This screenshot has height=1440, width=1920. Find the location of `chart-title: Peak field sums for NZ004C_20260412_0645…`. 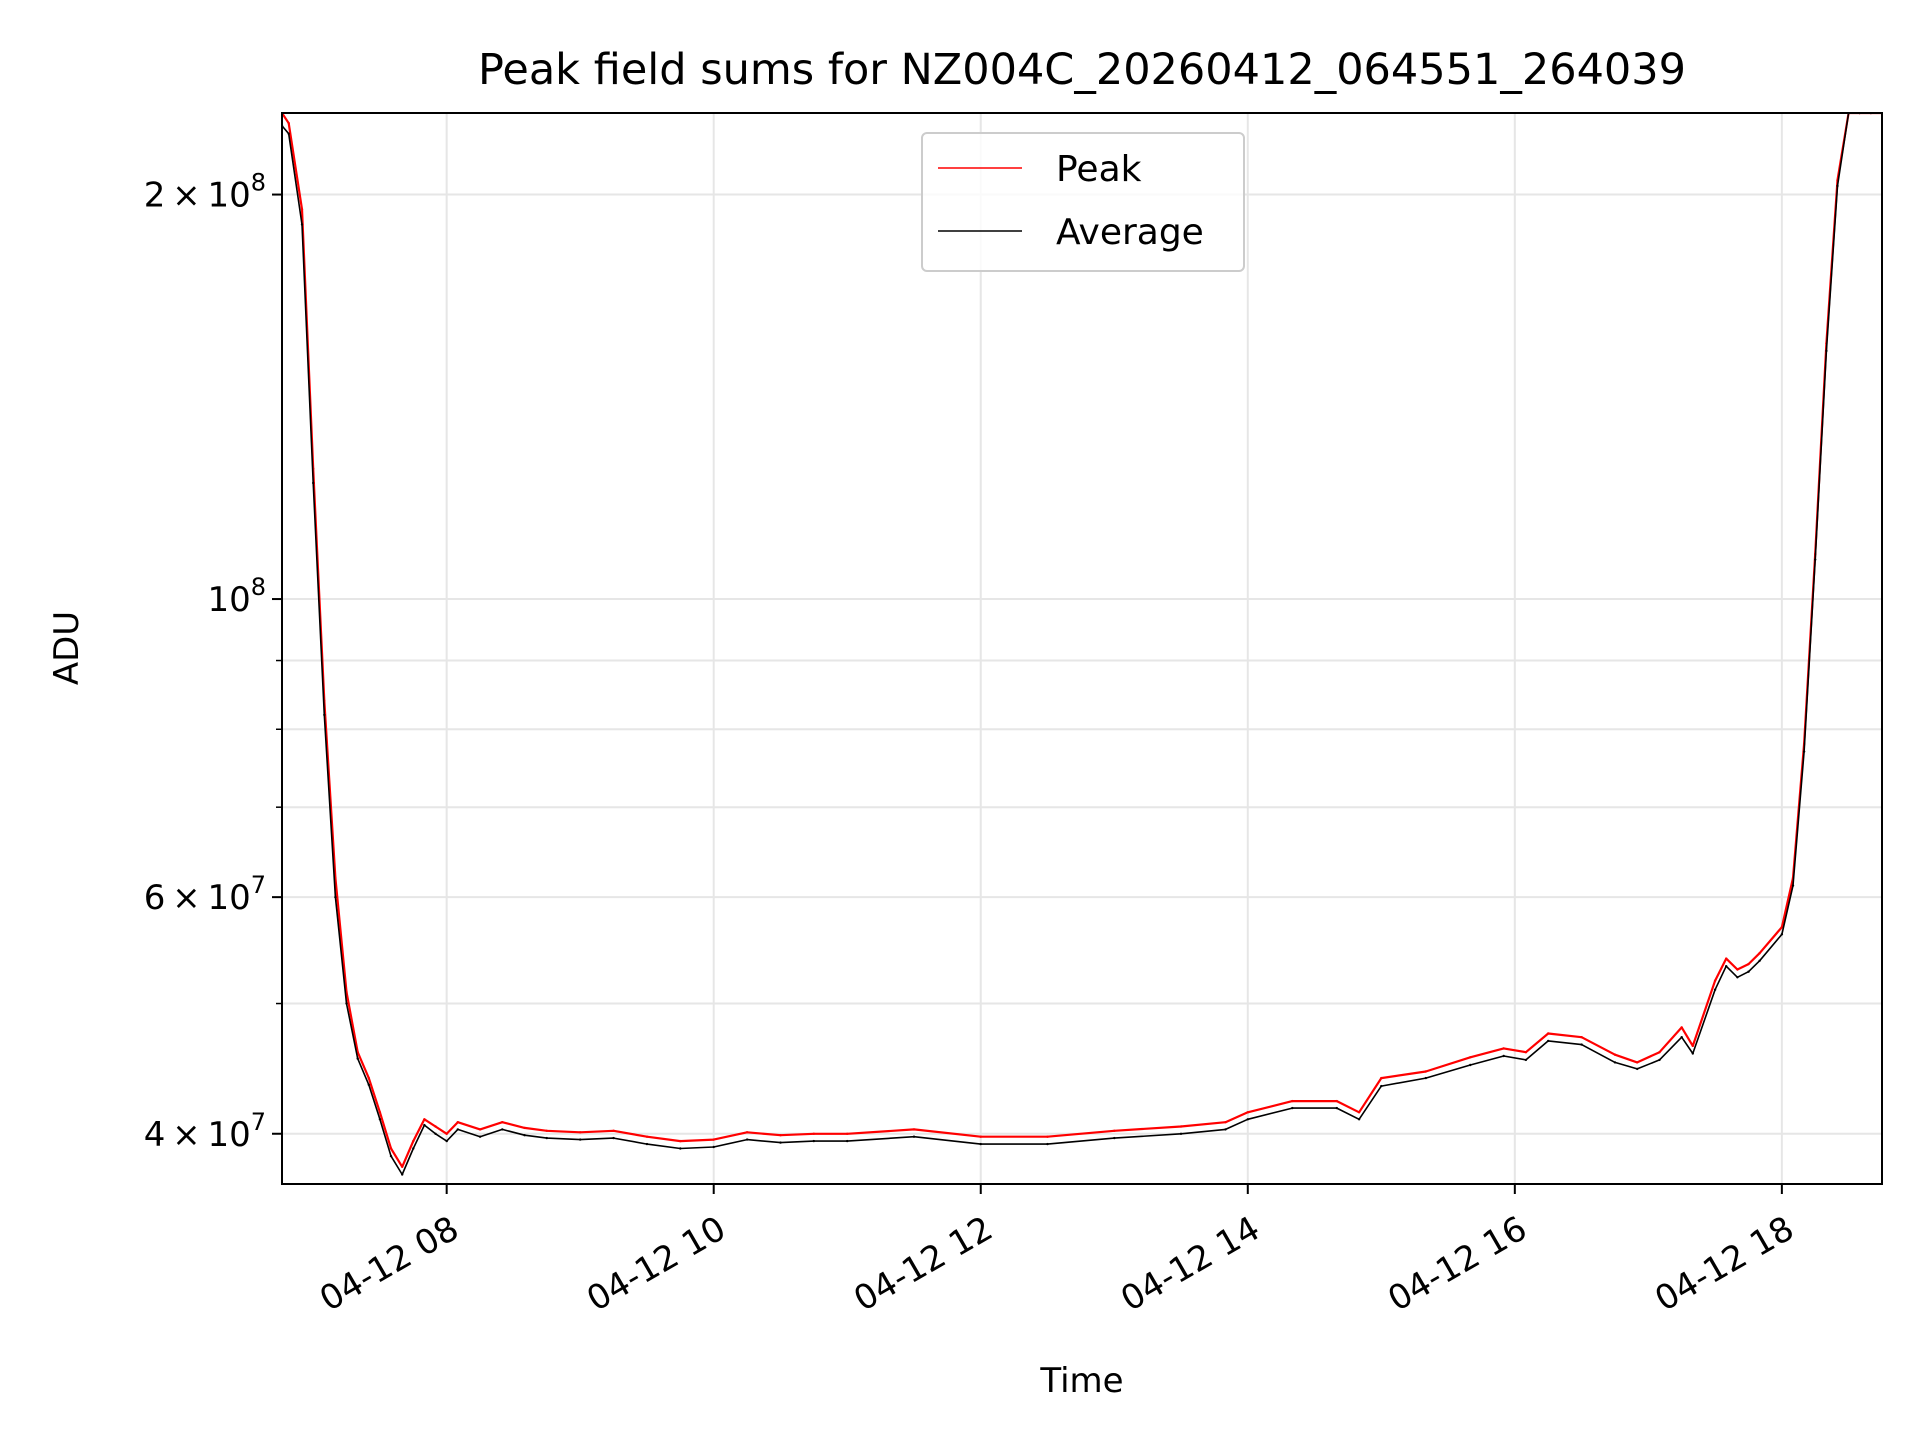

chart-title: Peak field sums for NZ004C_20260412_0645… is located at coordinates (1082, 70).